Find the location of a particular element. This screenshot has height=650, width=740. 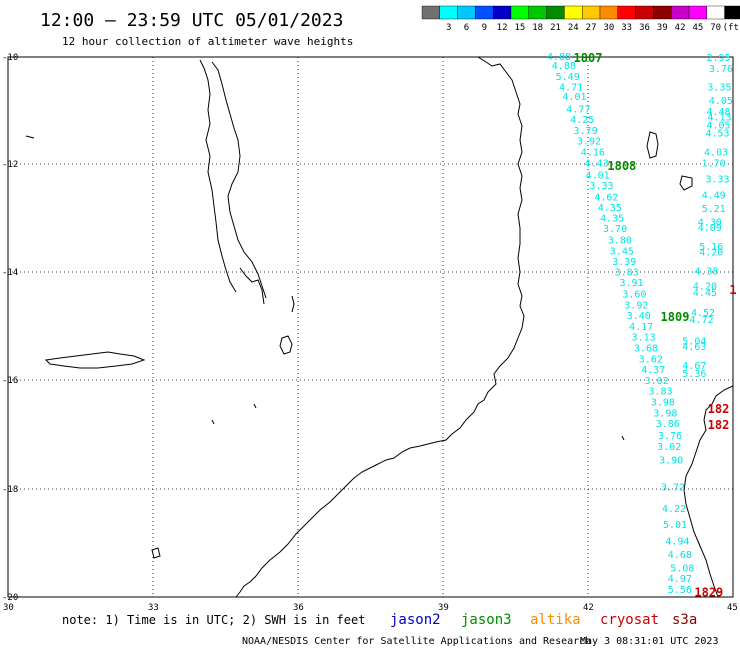

lat-label: -18 is located at coordinates (10, 490).